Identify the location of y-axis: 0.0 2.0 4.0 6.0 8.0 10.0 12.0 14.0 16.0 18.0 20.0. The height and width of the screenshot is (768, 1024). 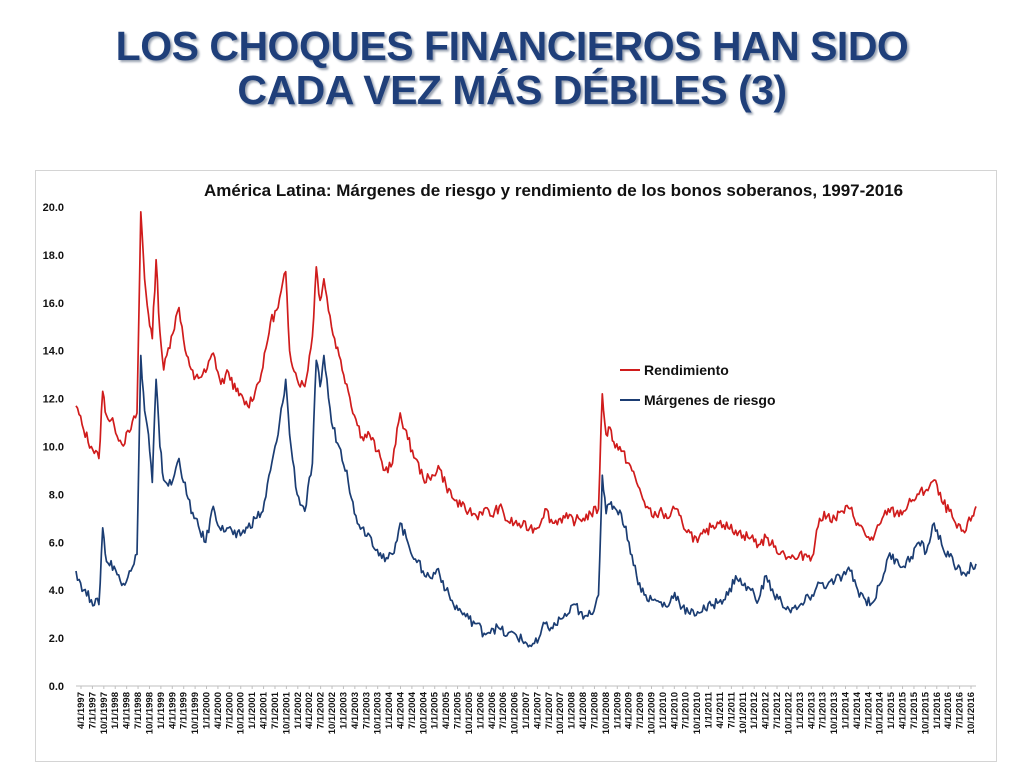
(53, 447).